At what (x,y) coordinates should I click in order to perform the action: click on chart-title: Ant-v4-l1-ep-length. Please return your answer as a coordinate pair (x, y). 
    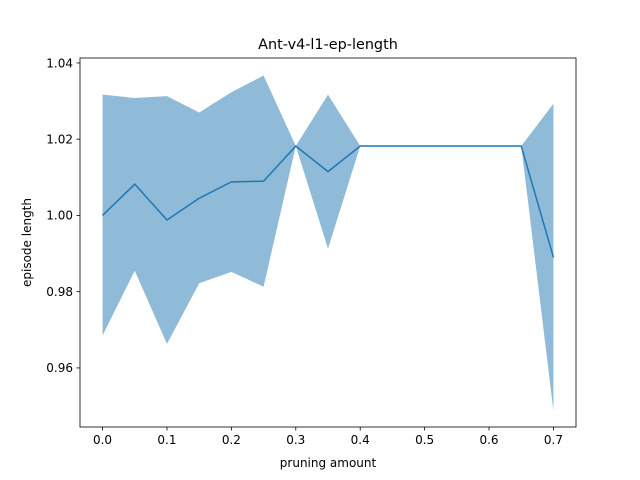
    Looking at the image, I should click on (328, 45).